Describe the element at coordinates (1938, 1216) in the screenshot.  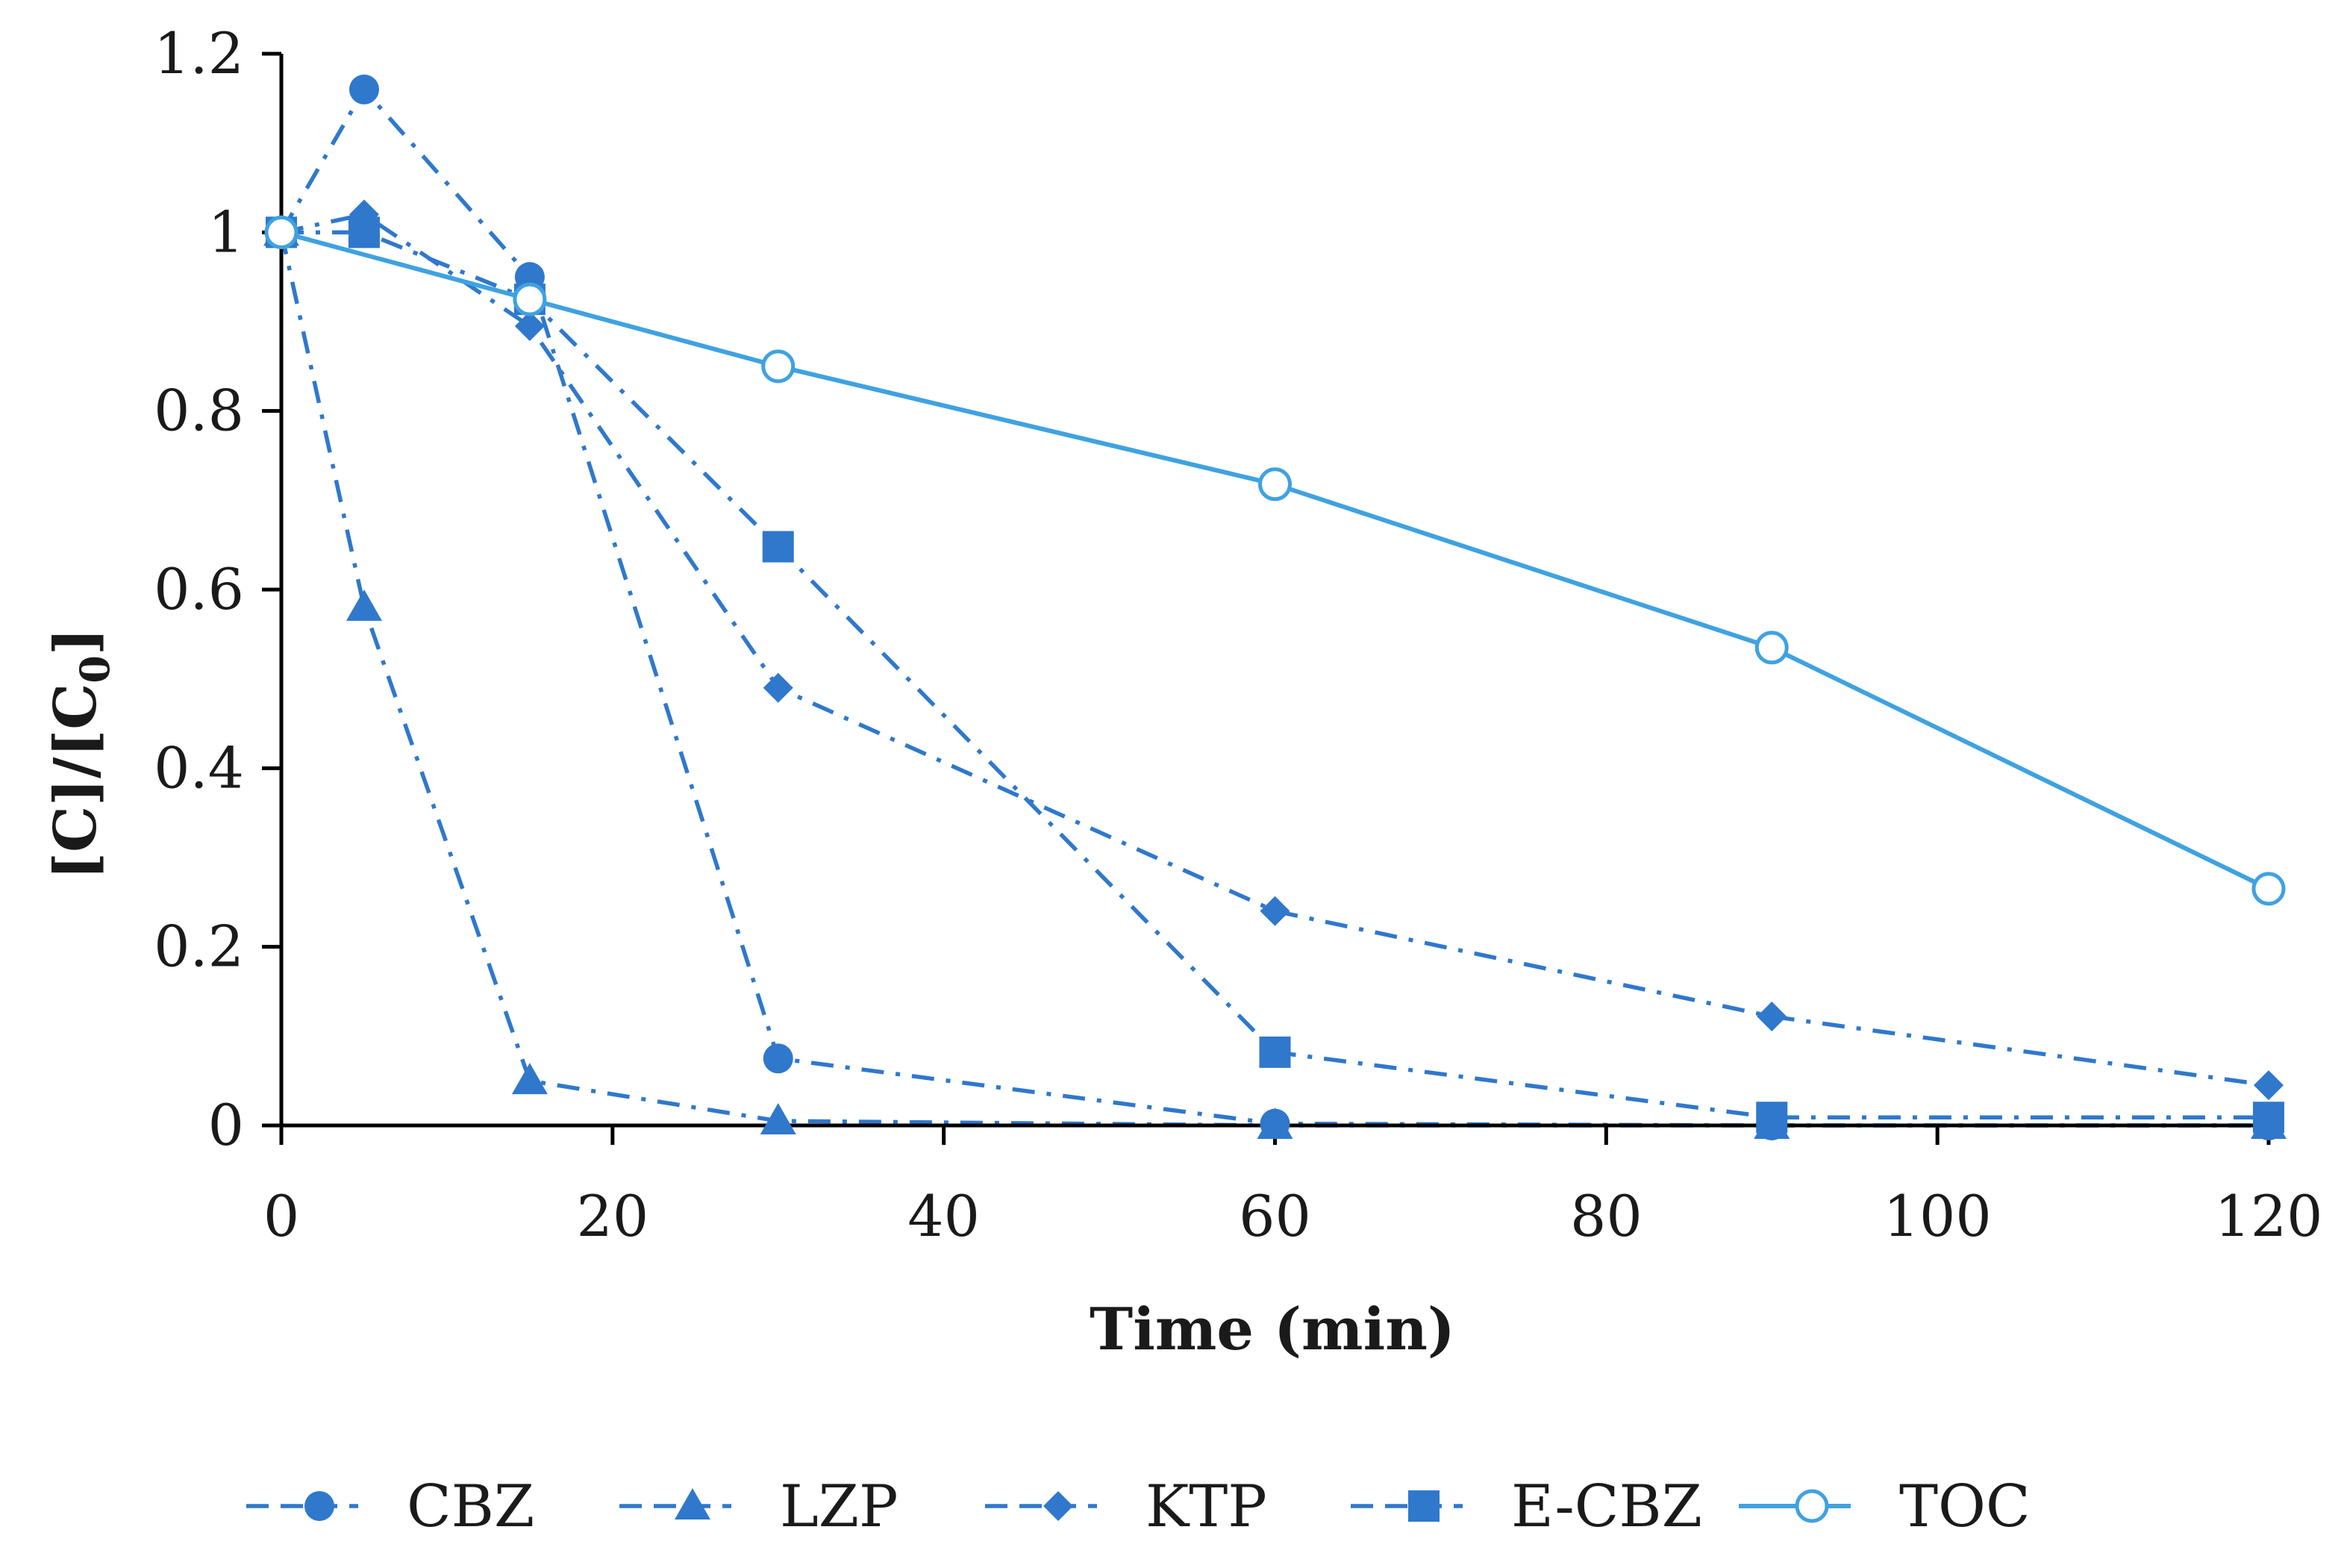
I see `x-tick-label: 100` at that location.